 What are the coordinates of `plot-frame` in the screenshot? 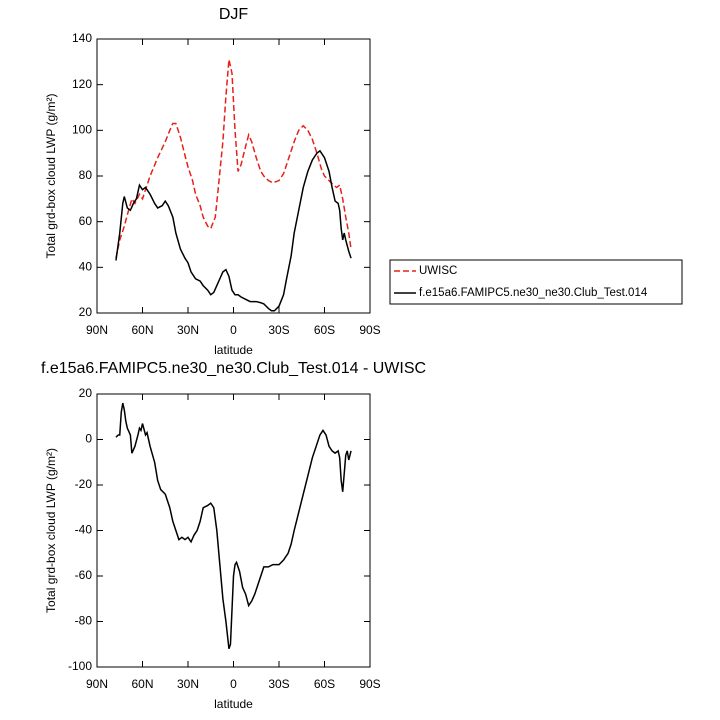 It's located at (233, 176).